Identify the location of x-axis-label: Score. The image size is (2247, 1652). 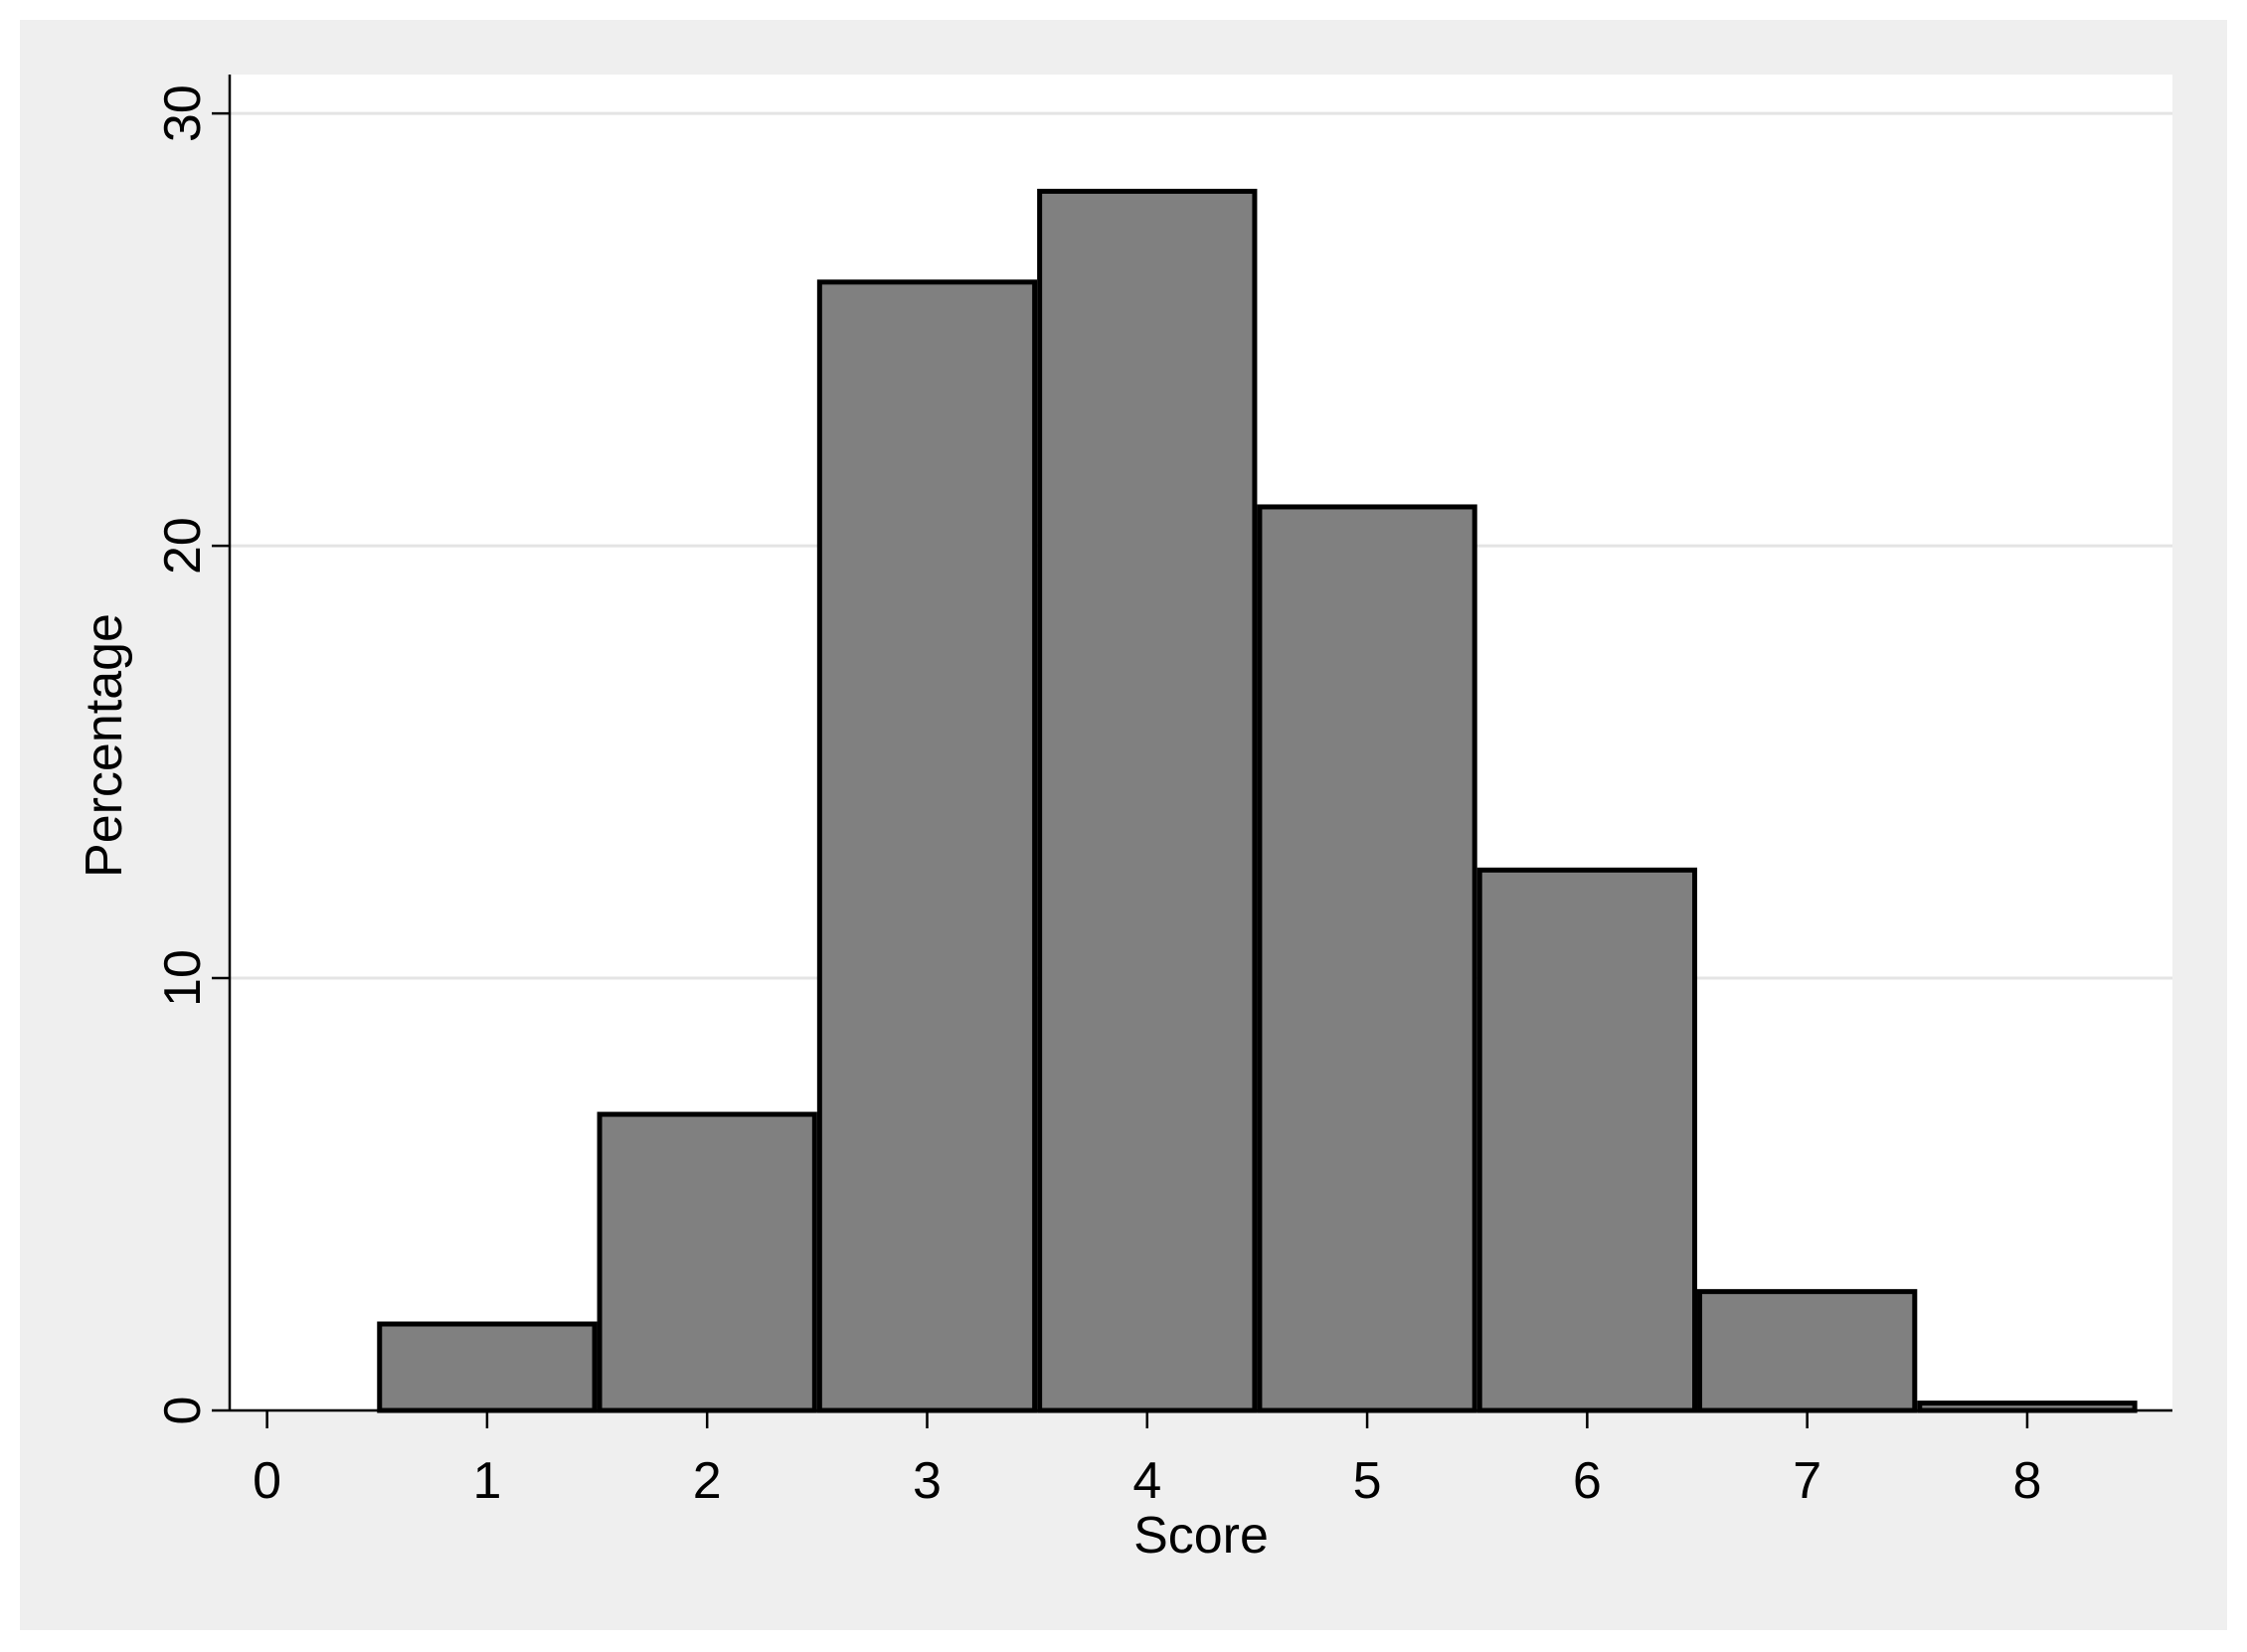
(1201, 1536).